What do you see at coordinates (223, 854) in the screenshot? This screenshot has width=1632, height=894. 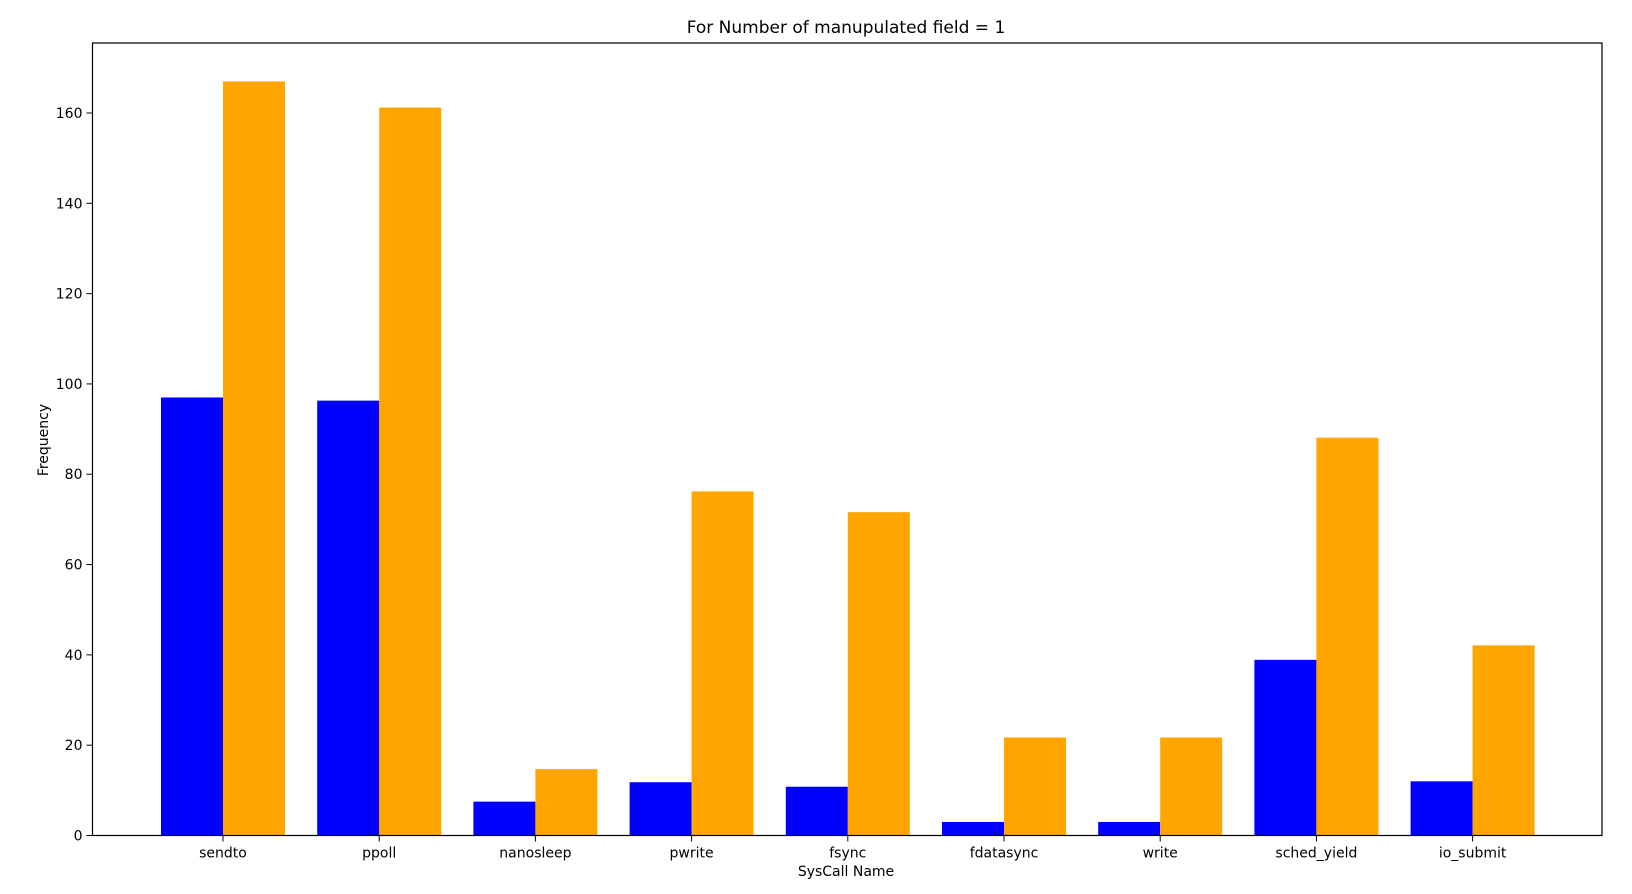 I see `x-tick-label-sendto: sendto` at bounding box center [223, 854].